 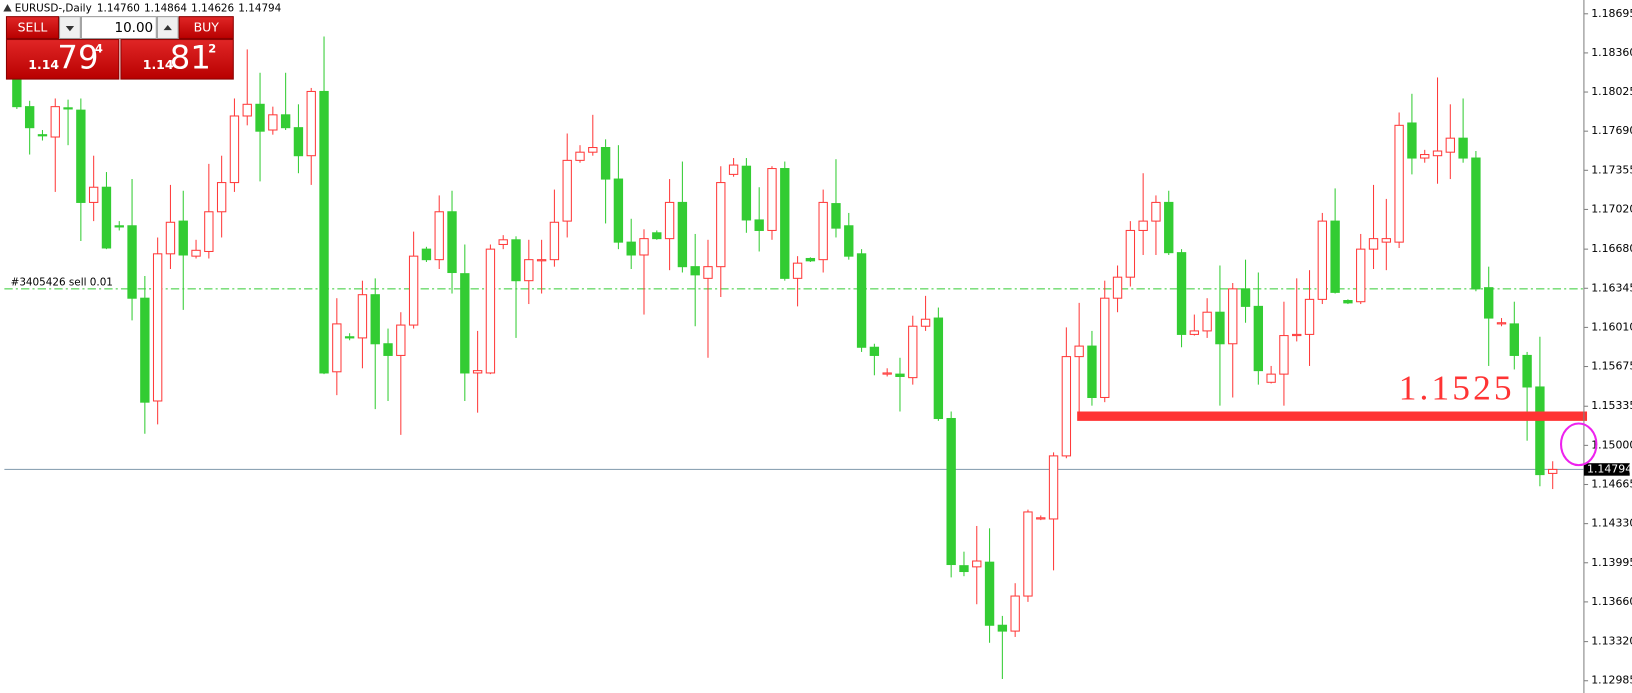 What do you see at coordinates (1578, 444) in the screenshot?
I see `highlight-circle` at bounding box center [1578, 444].